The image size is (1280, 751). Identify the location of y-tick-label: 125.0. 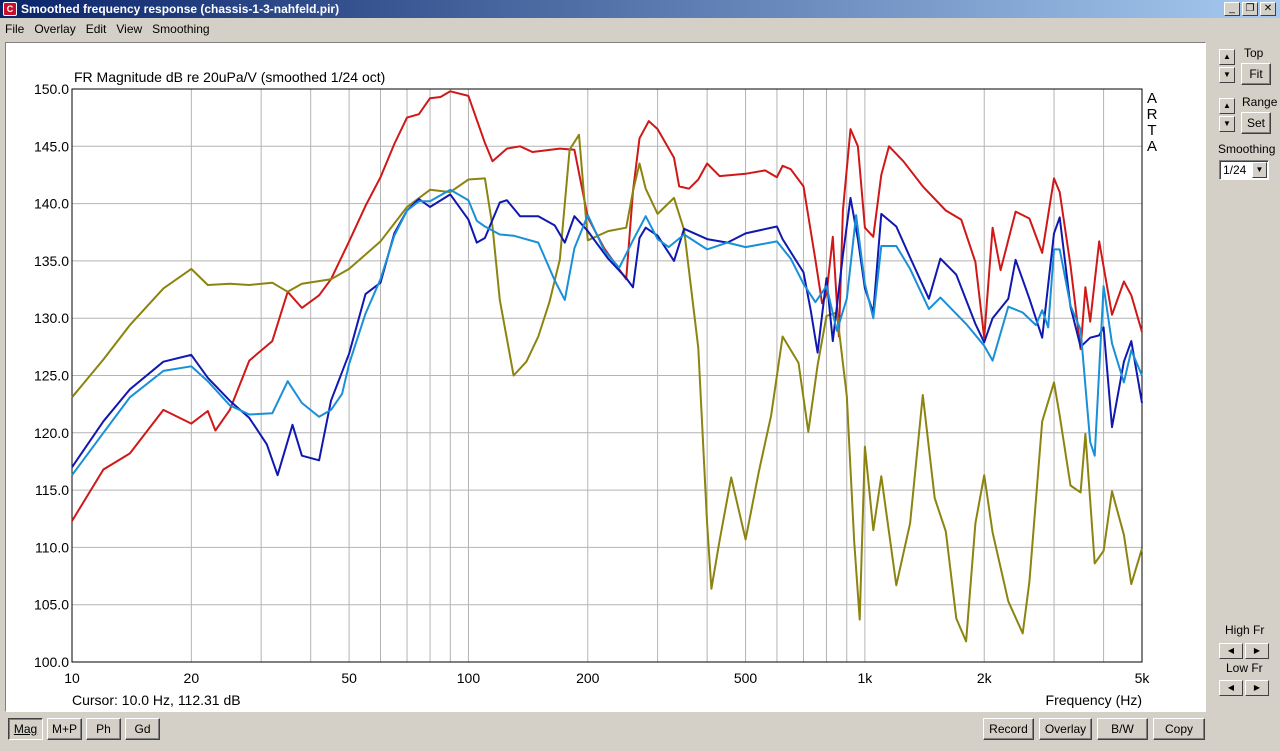
(51, 376).